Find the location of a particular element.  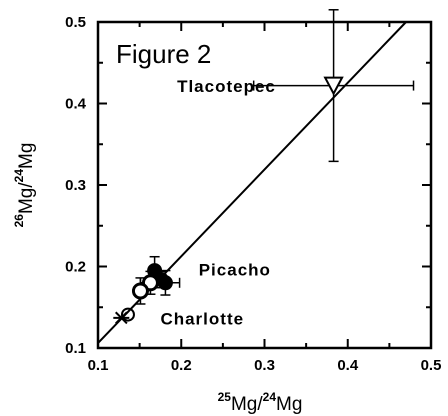

y-tick-label: 0.3 is located at coordinates (75, 185).